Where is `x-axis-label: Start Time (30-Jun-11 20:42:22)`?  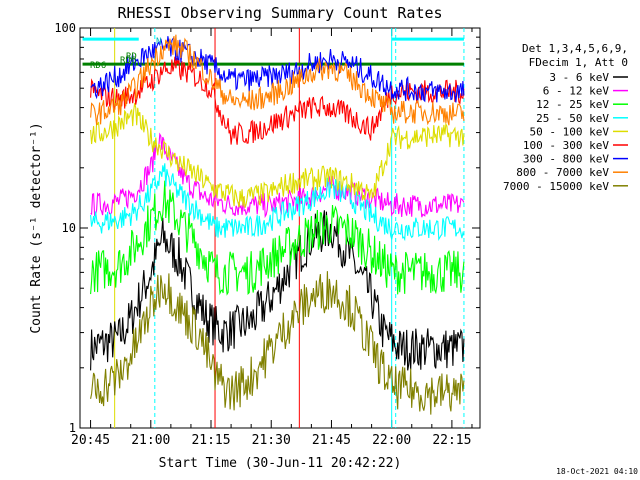 x-axis-label: Start Time (30-Jun-11 20:42:22) is located at coordinates (280, 463).